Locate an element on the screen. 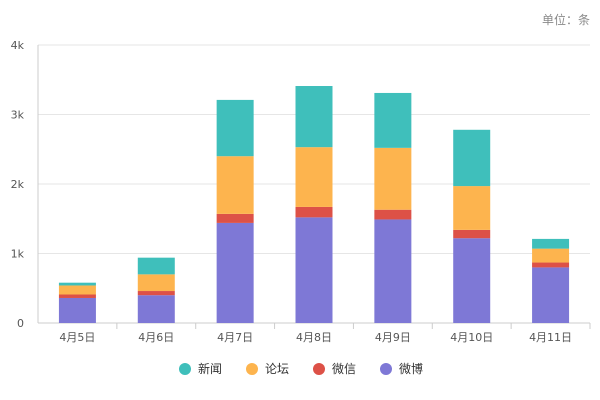 This screenshot has height=400, width=600. bar-微信-4月9日 is located at coordinates (393, 214).